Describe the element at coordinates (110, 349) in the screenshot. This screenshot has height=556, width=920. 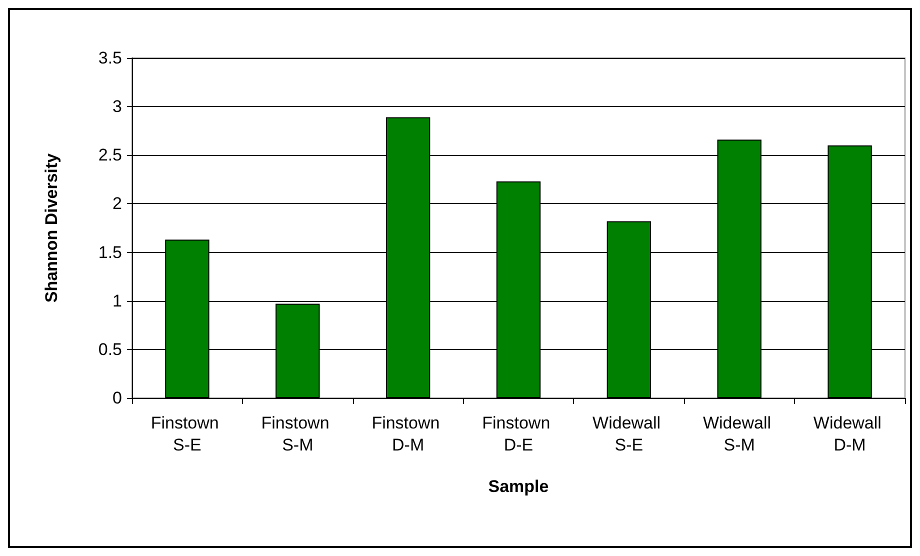
I see `y-tick-label: 0.5` at that location.